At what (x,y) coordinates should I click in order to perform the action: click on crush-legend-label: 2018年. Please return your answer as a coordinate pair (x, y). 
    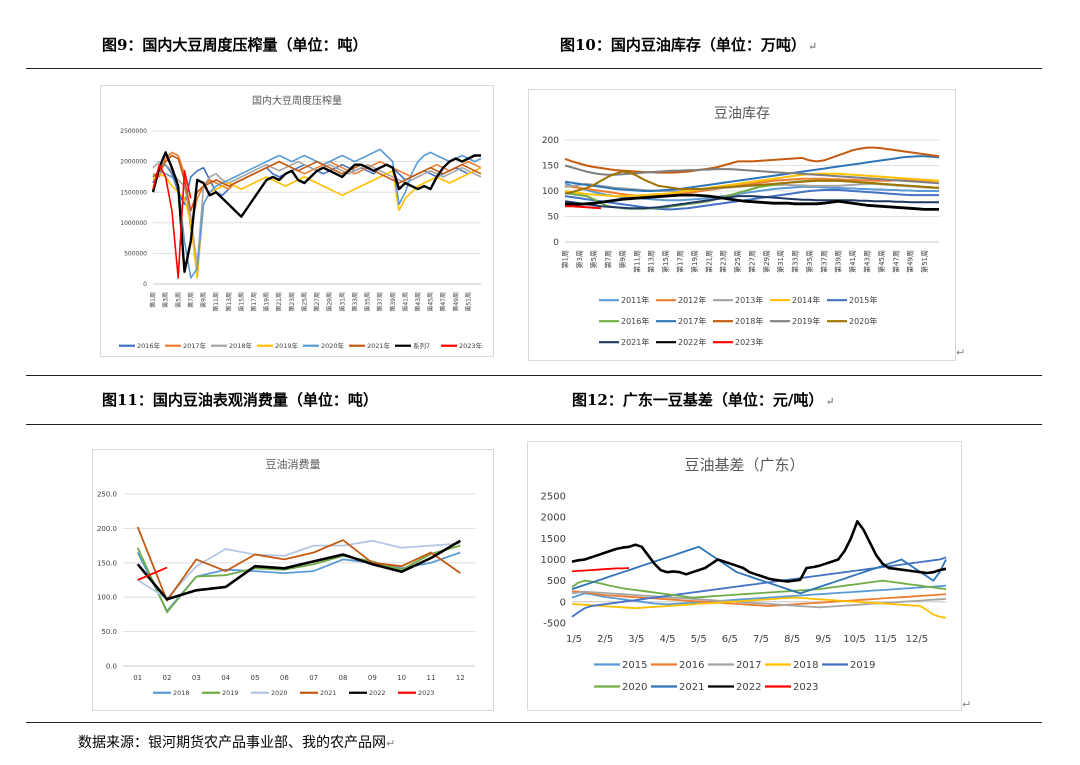
    Looking at the image, I should click on (241, 345).